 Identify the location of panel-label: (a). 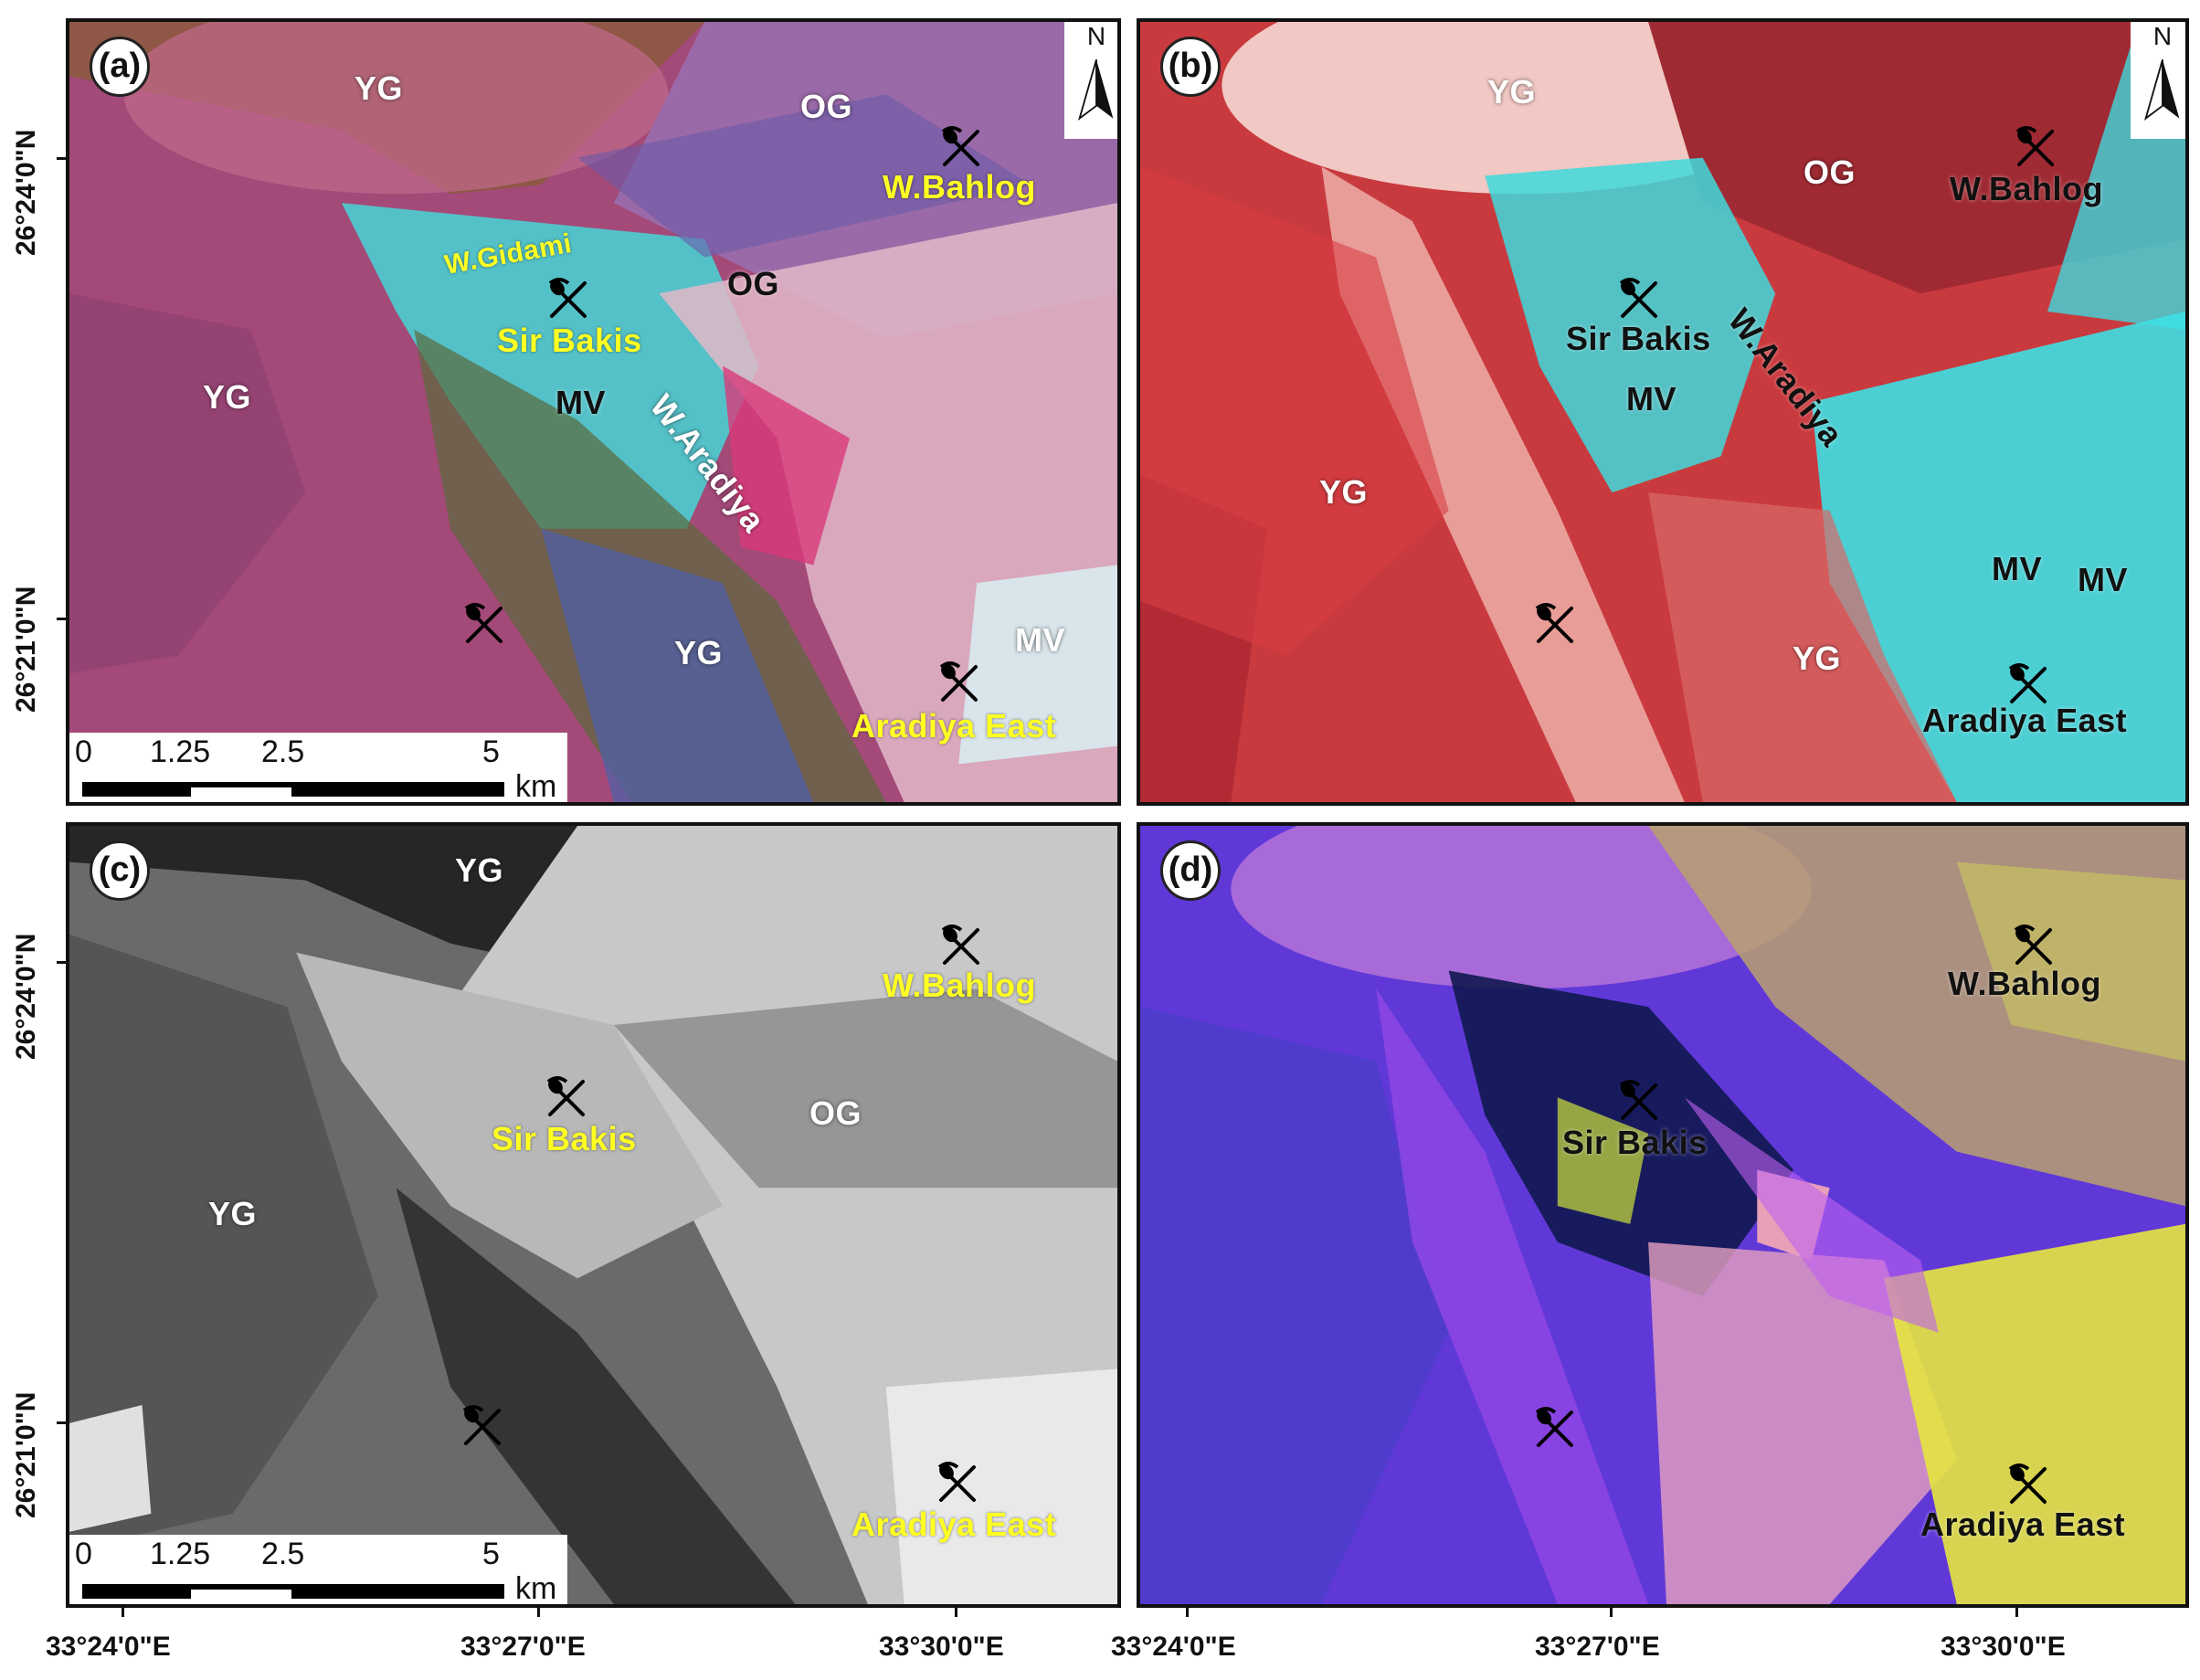
(120, 67).